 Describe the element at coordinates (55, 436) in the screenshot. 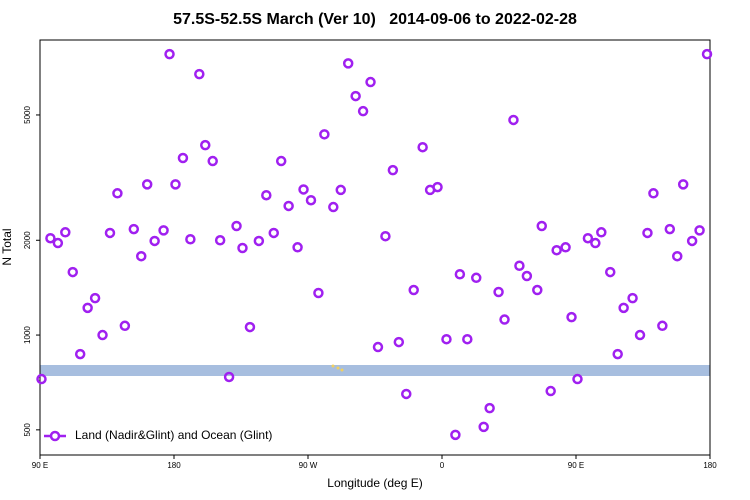

I see `legend-marker` at that location.